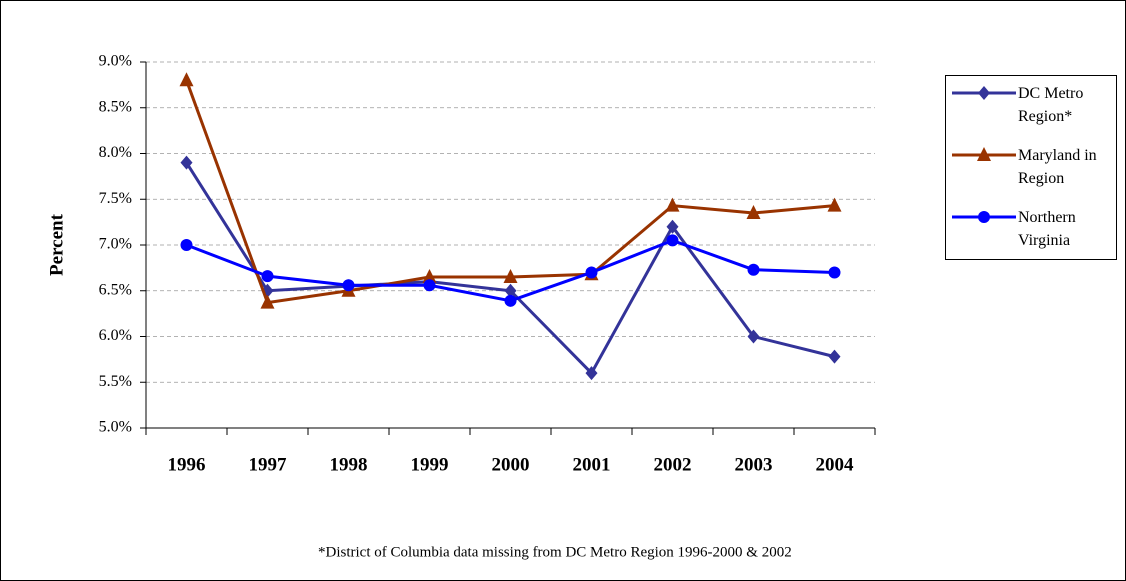 This screenshot has height=581, width=1126. What do you see at coordinates (430, 464) in the screenshot?
I see `x-tick-label: 1999` at bounding box center [430, 464].